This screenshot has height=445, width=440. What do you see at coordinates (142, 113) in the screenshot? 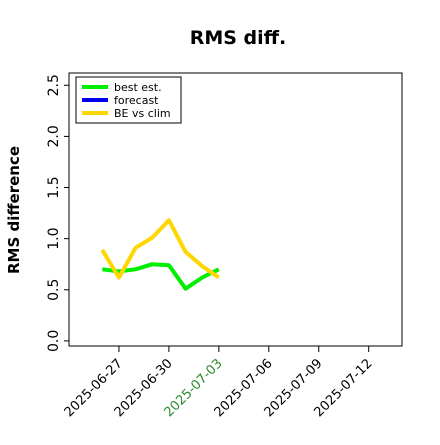
I see `legend-label-be-vs-clim: BE vs clim` at bounding box center [142, 113].